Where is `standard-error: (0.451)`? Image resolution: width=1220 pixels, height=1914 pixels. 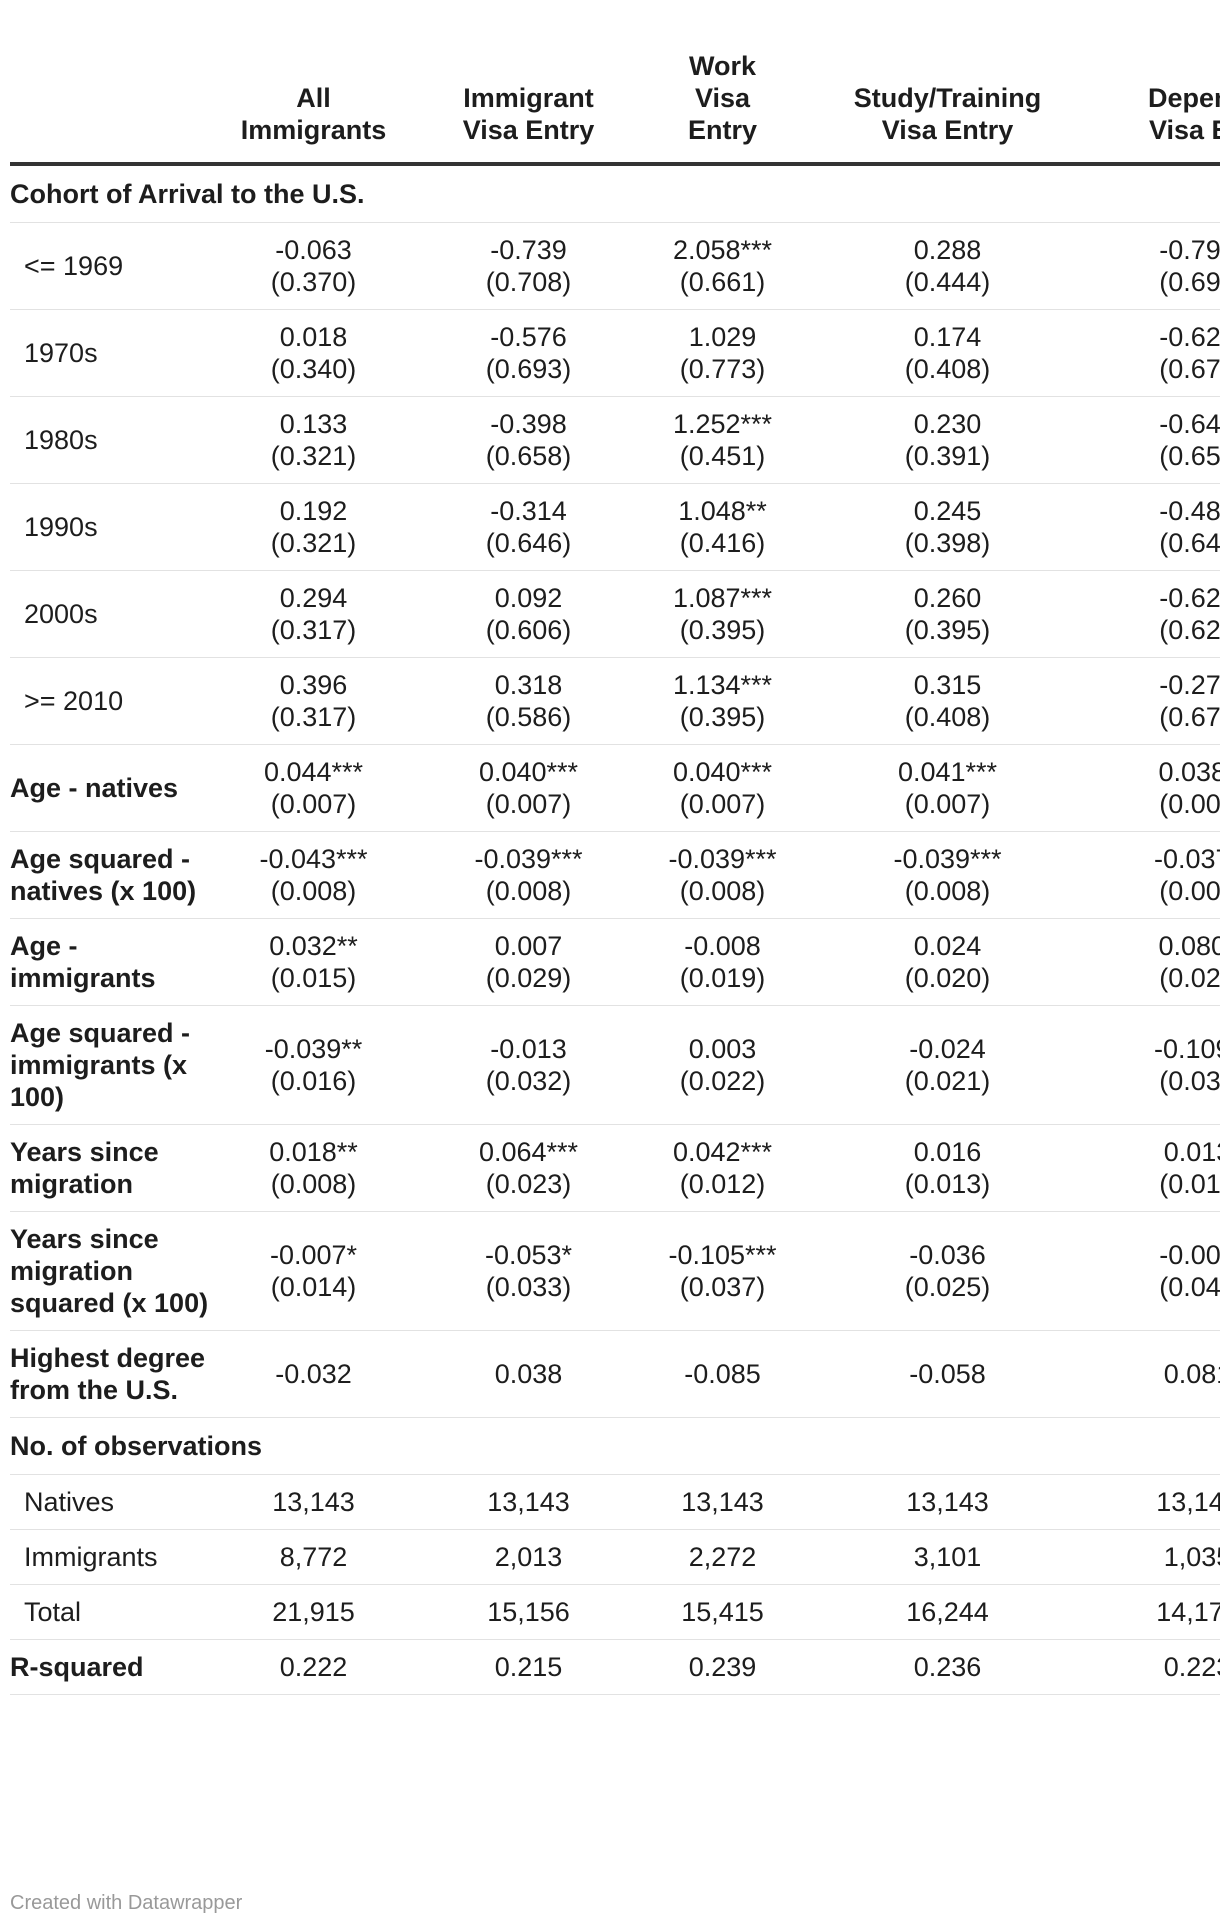
standard-error: (0.451) is located at coordinates (722, 456).